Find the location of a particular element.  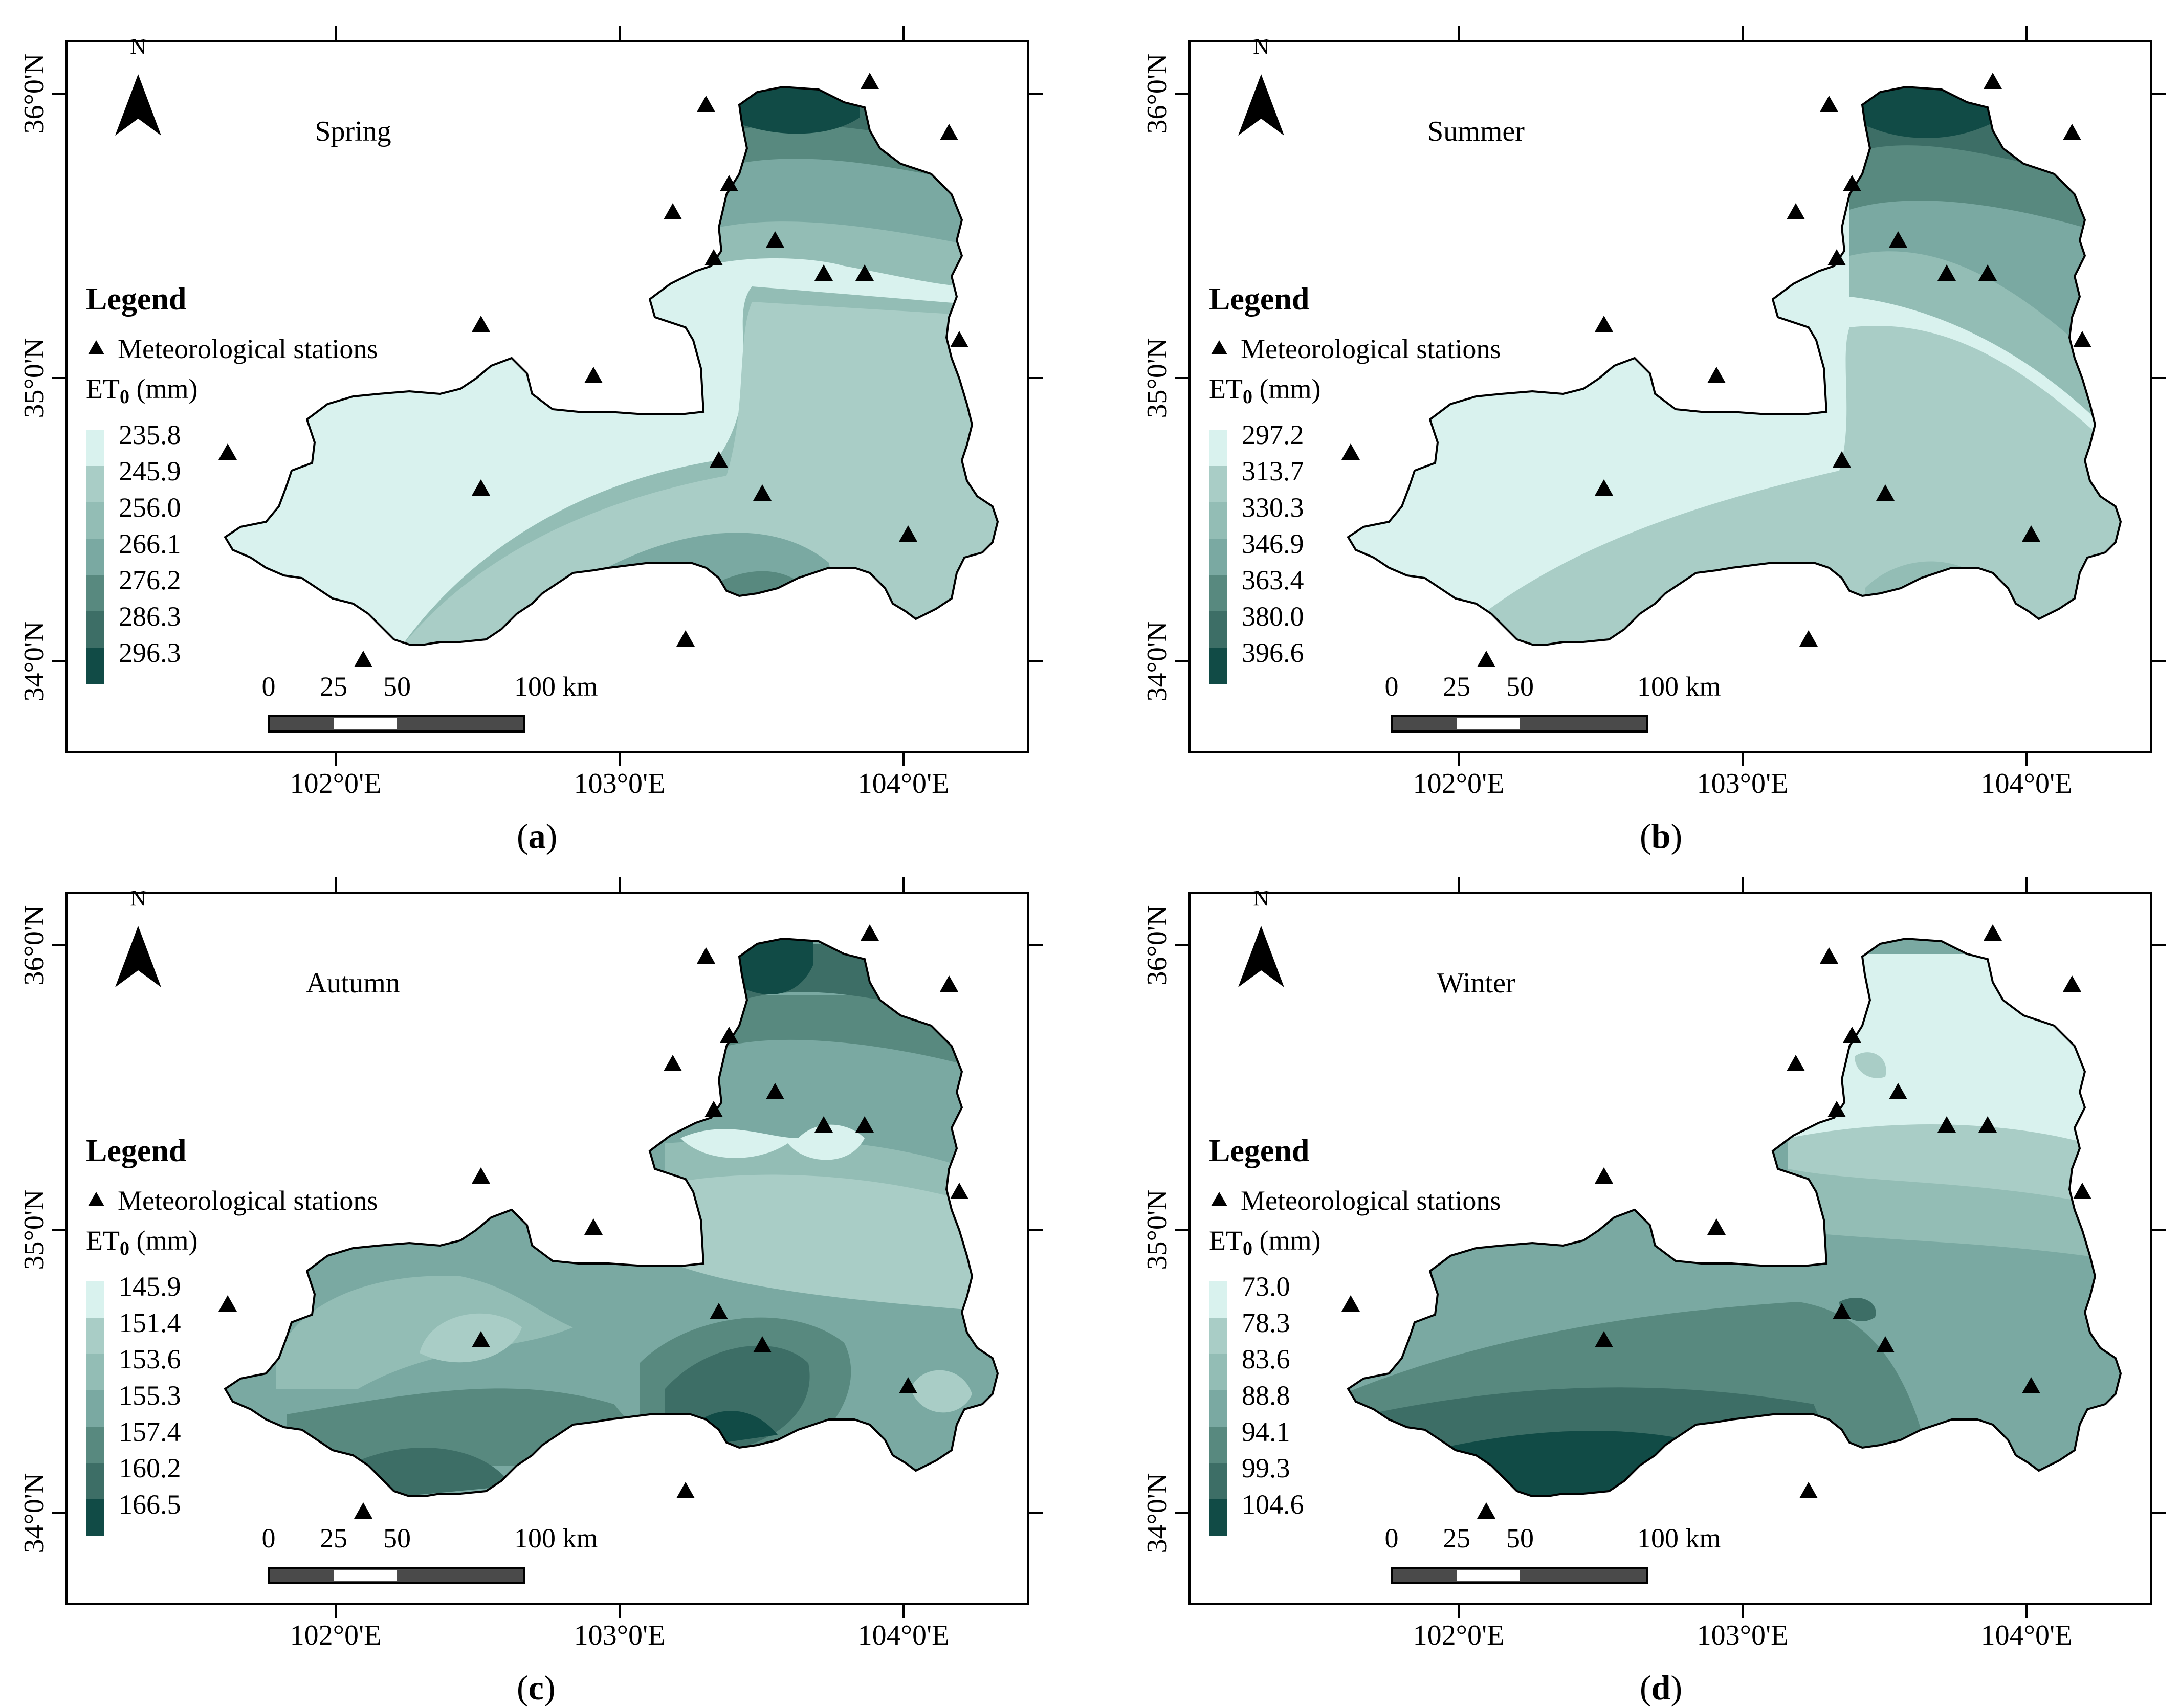

legend-value: 396.6 is located at coordinates (1273, 653).